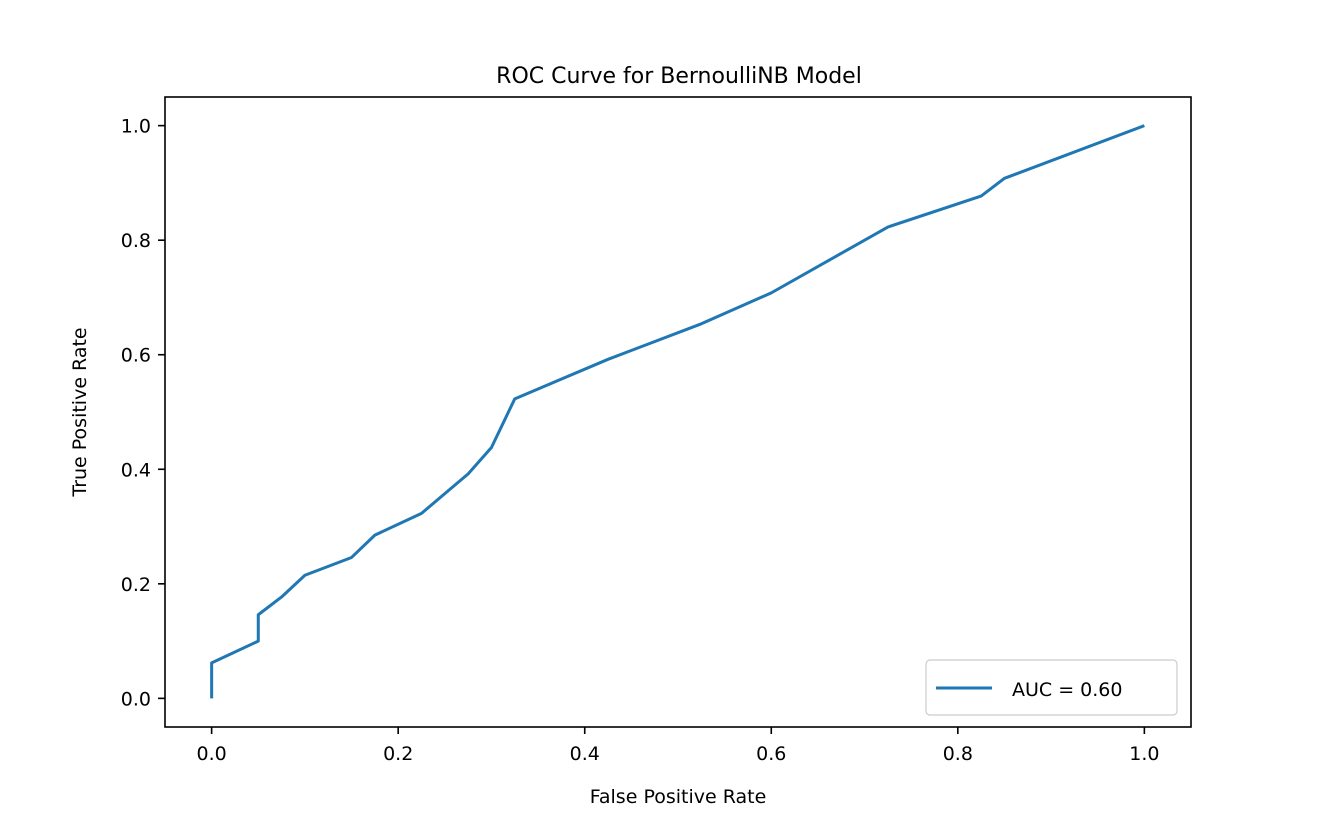 This screenshot has width=1322, height=817. I want to click on y-tick-label: 0.6, so click(136, 356).